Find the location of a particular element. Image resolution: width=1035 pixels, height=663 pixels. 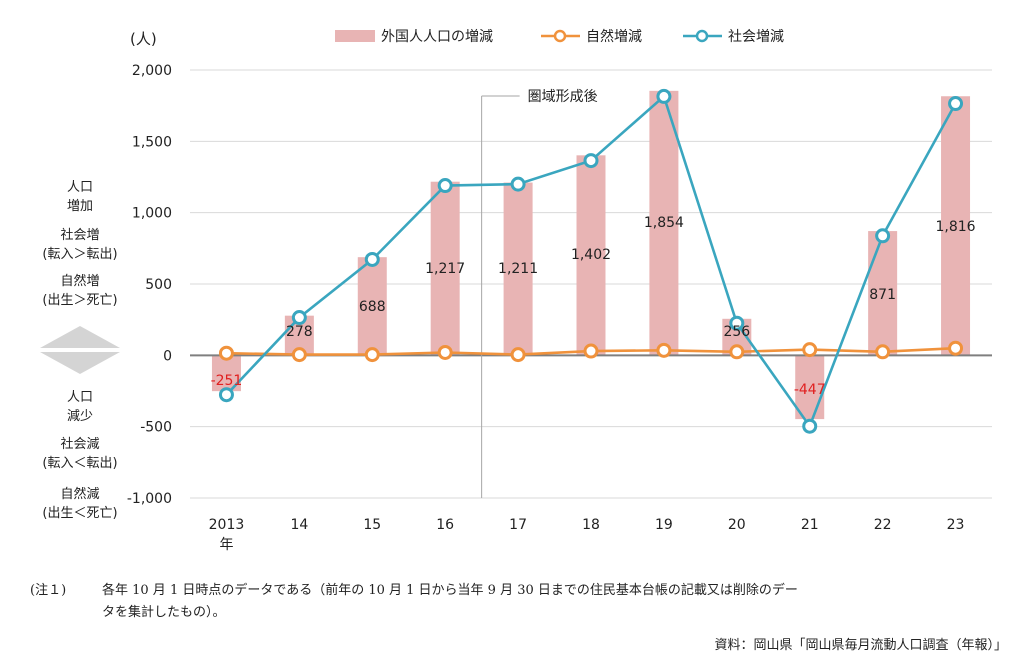

x-tick-label: 16 is located at coordinates (445, 525).